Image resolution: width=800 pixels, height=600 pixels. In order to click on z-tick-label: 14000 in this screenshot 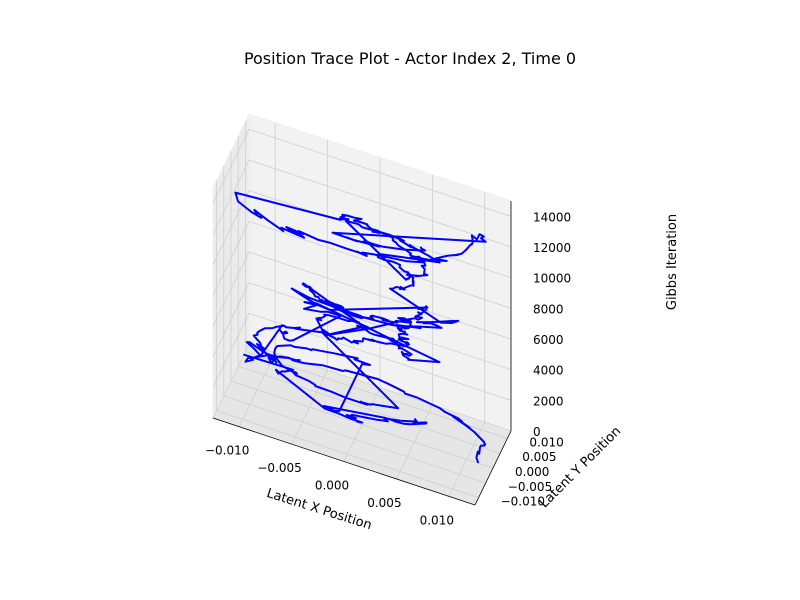, I will do `click(552, 217)`.